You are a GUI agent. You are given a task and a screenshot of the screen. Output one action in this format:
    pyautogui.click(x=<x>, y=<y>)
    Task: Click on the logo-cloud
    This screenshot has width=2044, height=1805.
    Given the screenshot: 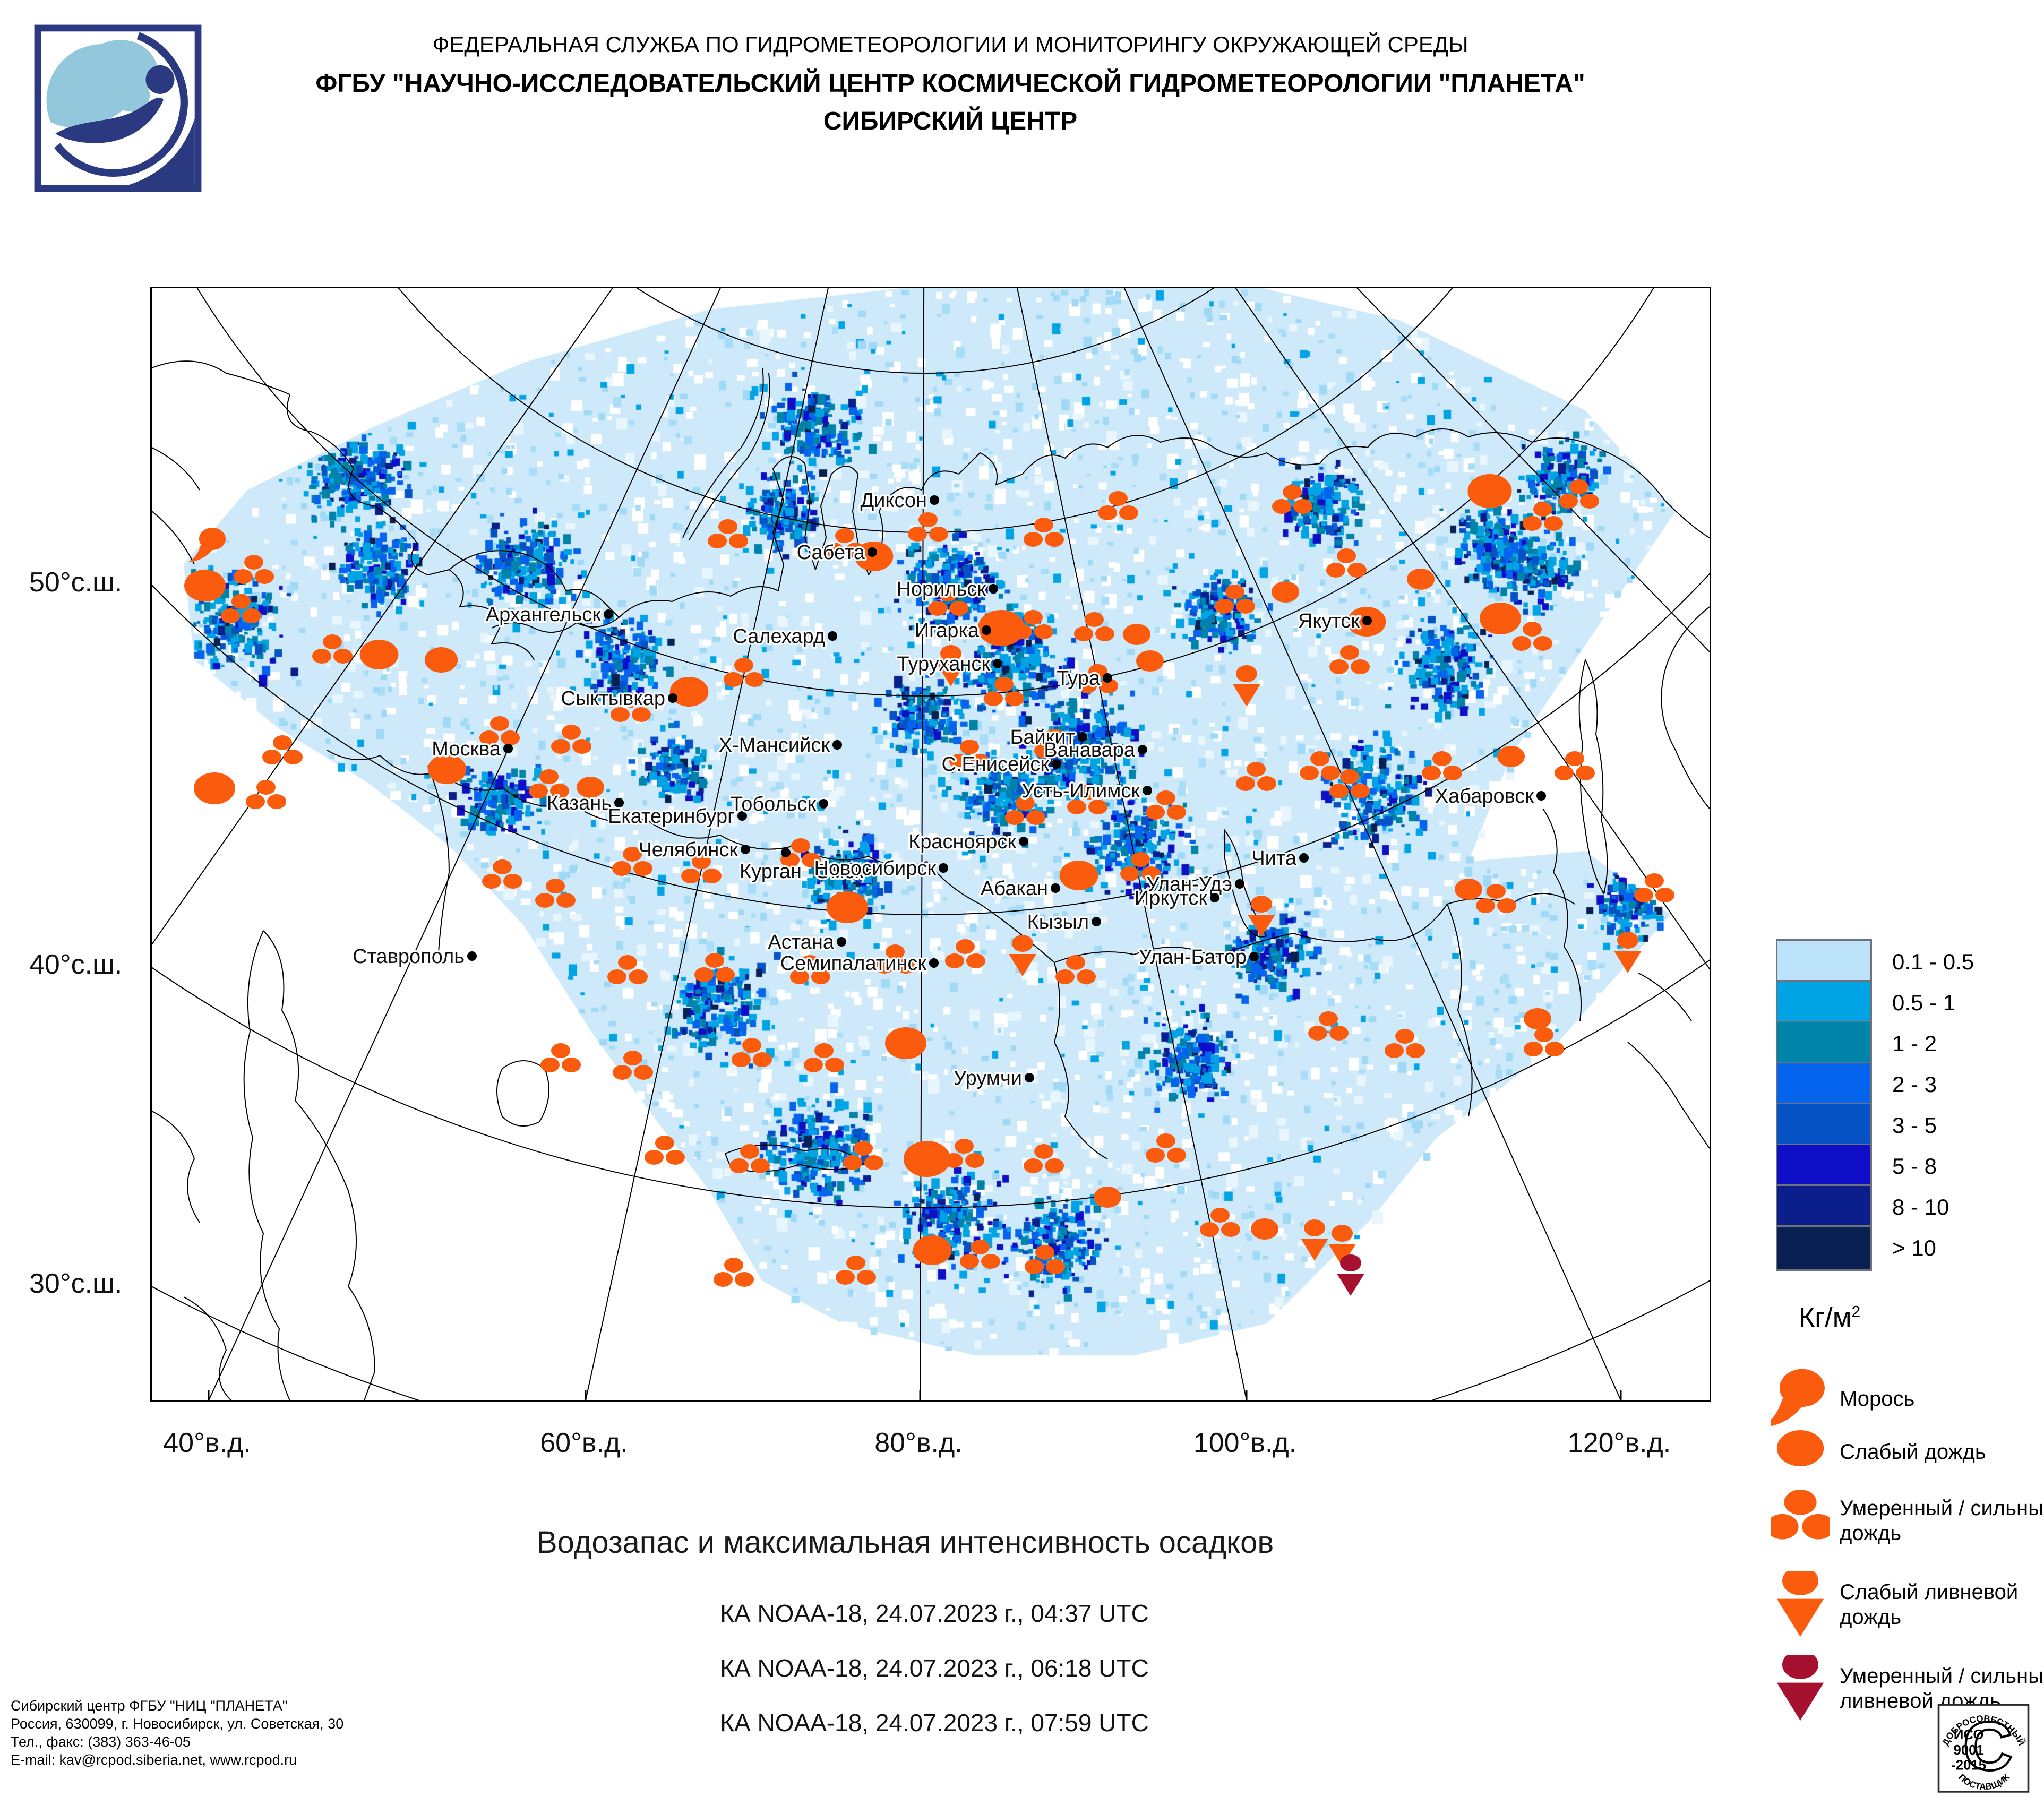 What is the action you would take?
    pyautogui.click(x=102, y=83)
    